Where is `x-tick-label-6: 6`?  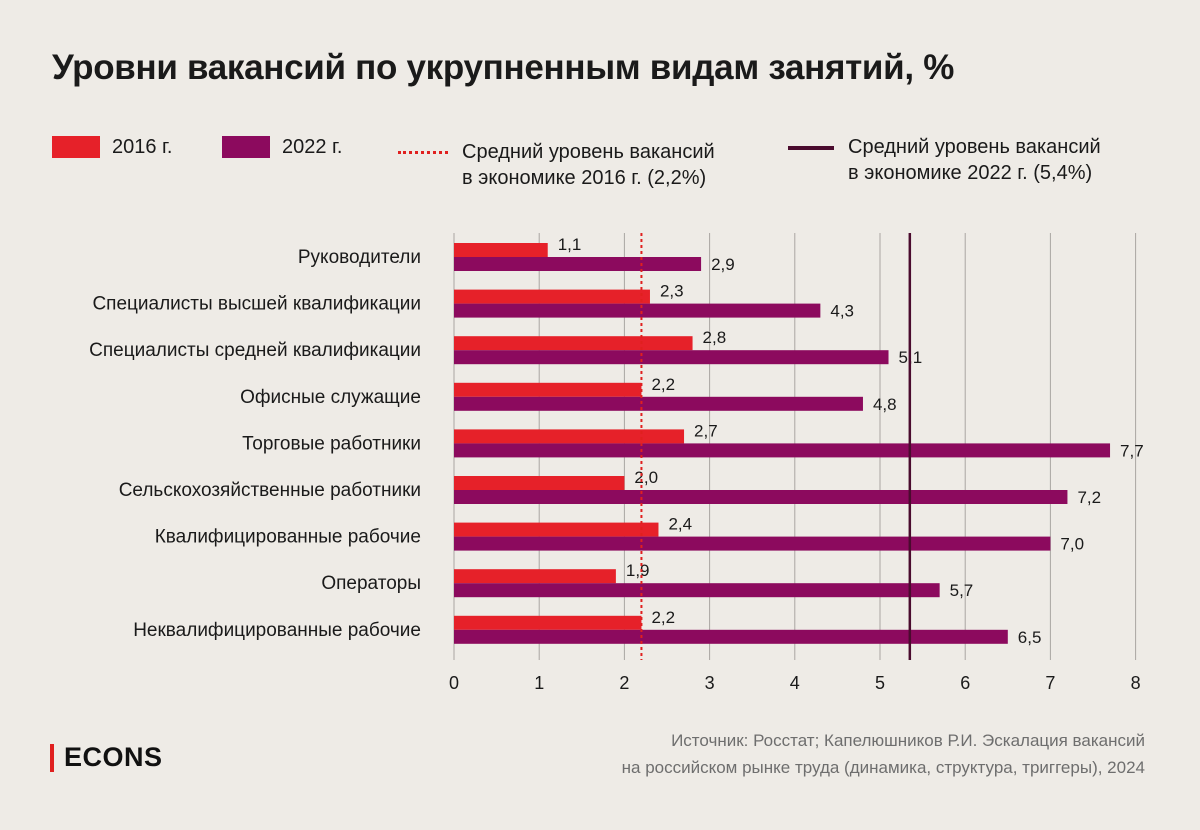
x-tick-label-6: 6 is located at coordinates (965, 683).